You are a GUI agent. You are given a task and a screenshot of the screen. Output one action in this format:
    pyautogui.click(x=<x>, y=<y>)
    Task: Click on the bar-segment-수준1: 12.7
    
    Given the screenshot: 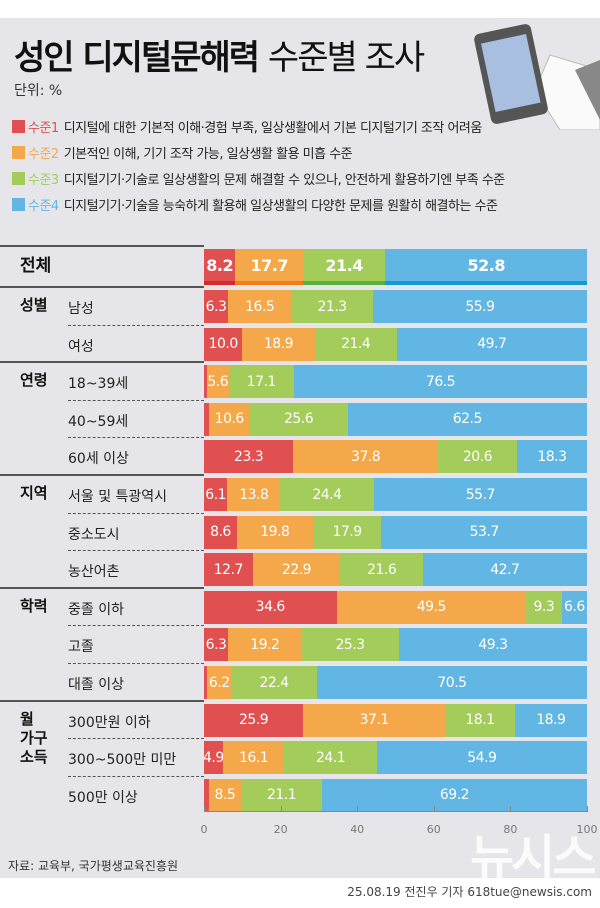 What is the action you would take?
    pyautogui.click(x=228, y=570)
    